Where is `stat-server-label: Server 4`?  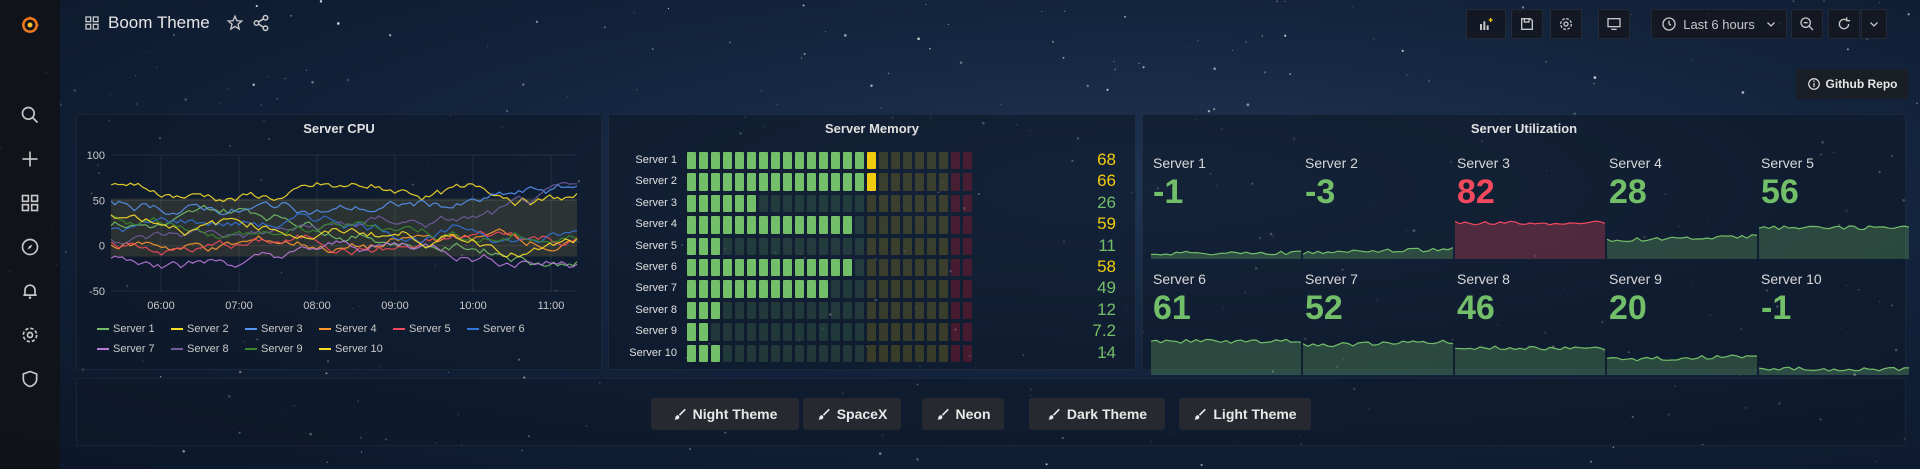
stat-server-label: Server 4 is located at coordinates (1635, 163).